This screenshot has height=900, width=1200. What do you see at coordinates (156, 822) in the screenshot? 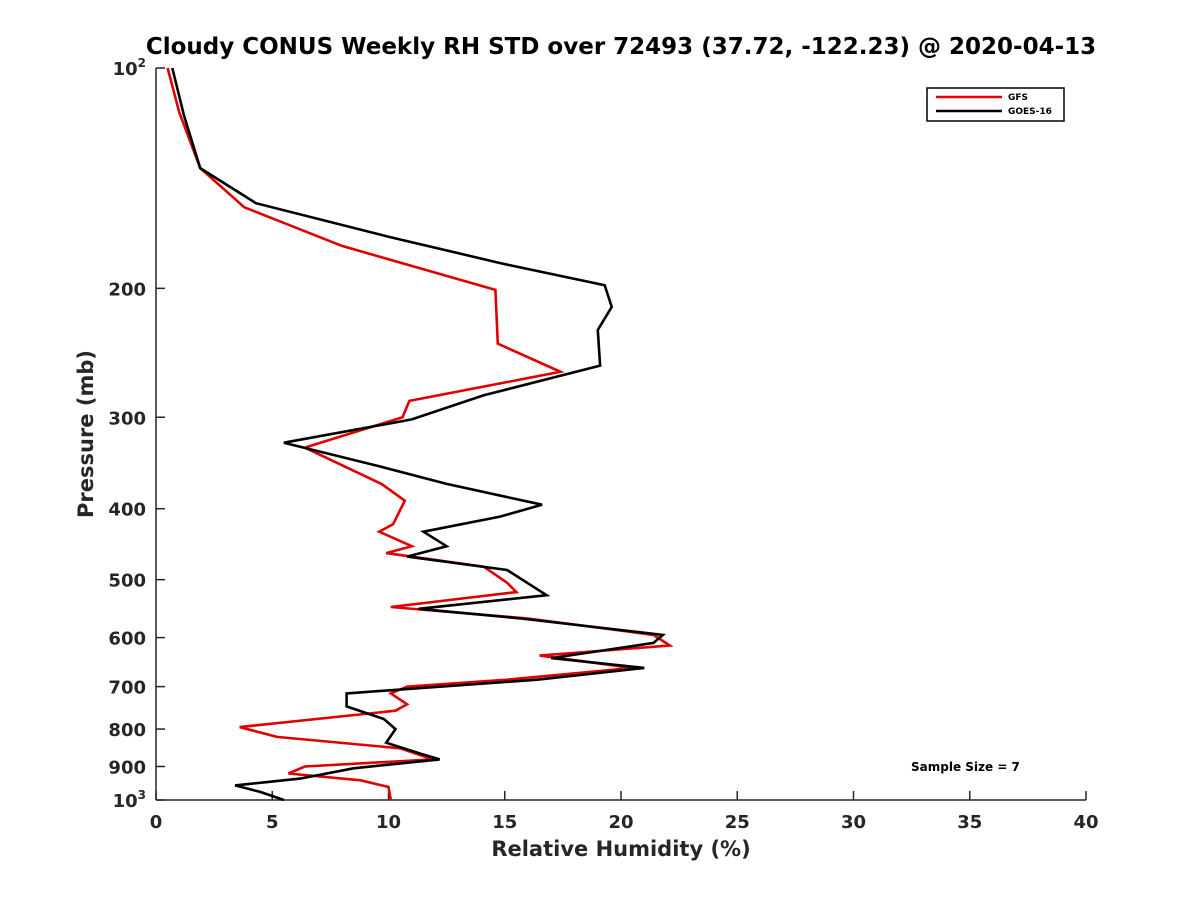
I see `x-tick-label: 0` at bounding box center [156, 822].